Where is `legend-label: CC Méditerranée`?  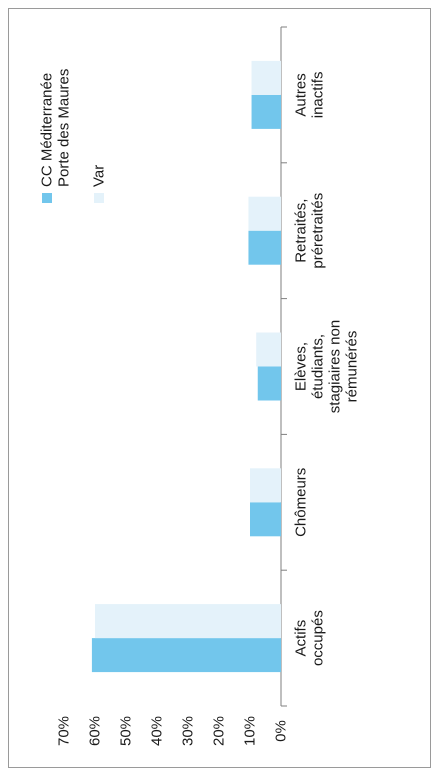 legend-label: CC Méditerranée is located at coordinates (47, 130).